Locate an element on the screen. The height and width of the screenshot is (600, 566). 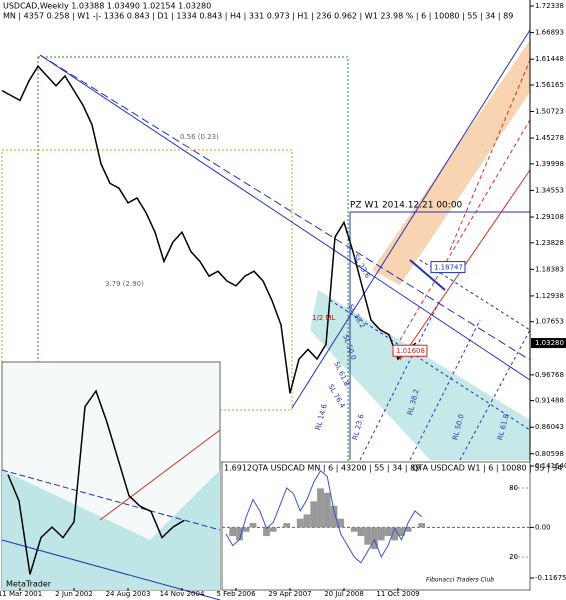
indicator-footer: Fibonacci Traders Club is located at coordinates (460, 580).